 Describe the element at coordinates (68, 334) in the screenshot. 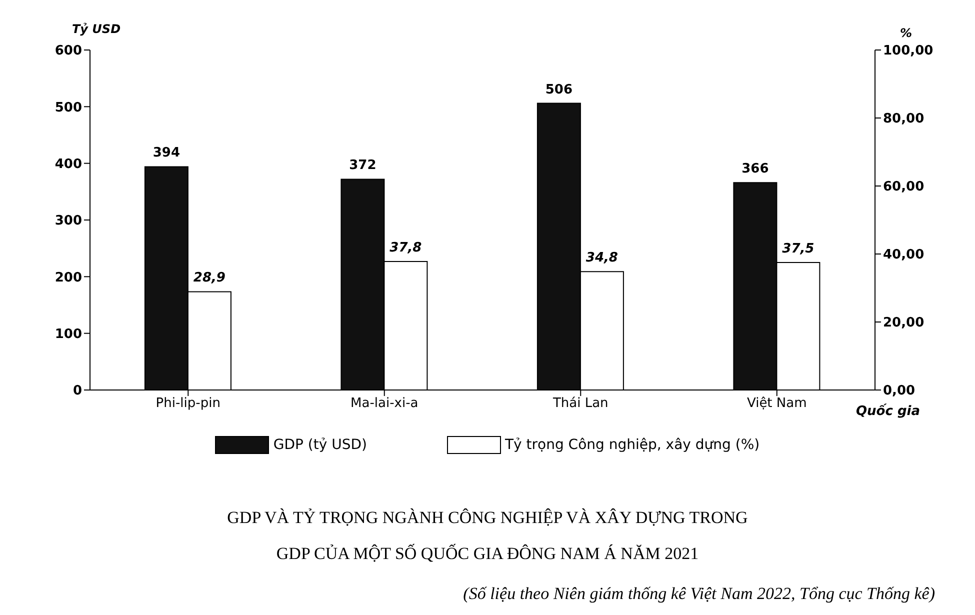

I see `y-tick-label: 100` at that location.